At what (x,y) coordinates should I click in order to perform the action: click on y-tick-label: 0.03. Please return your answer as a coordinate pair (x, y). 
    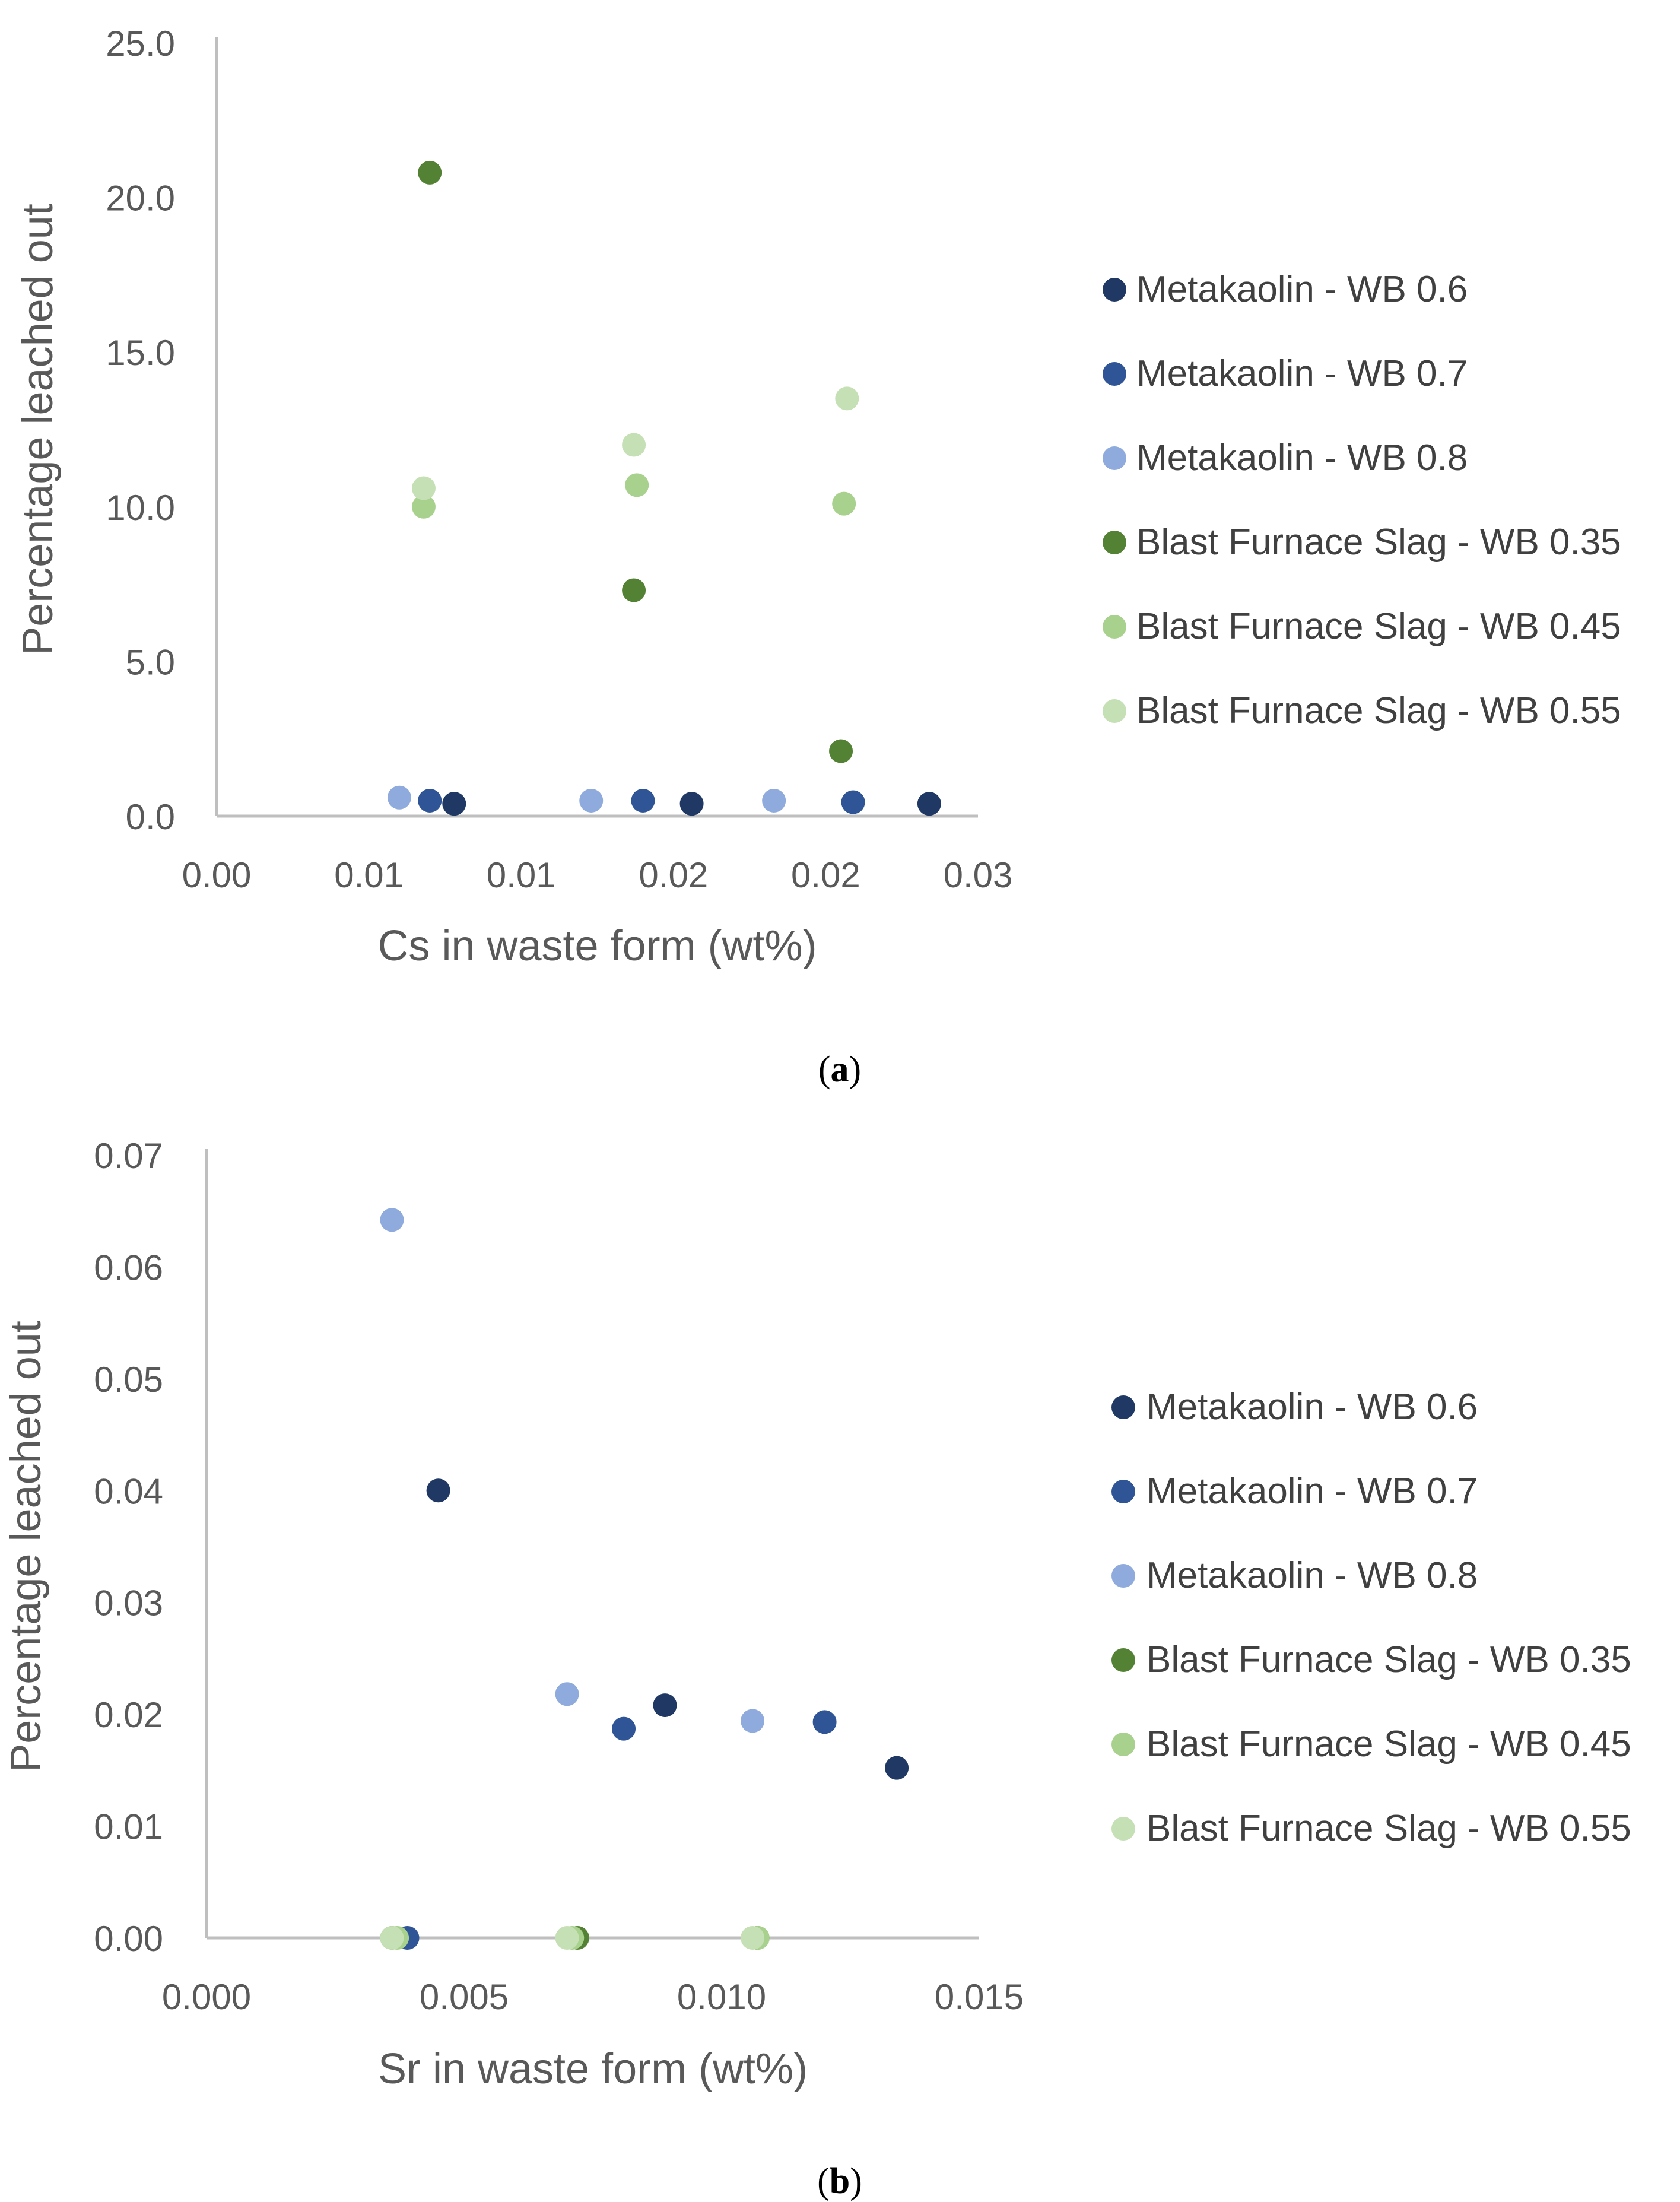
    Looking at the image, I should click on (128, 1603).